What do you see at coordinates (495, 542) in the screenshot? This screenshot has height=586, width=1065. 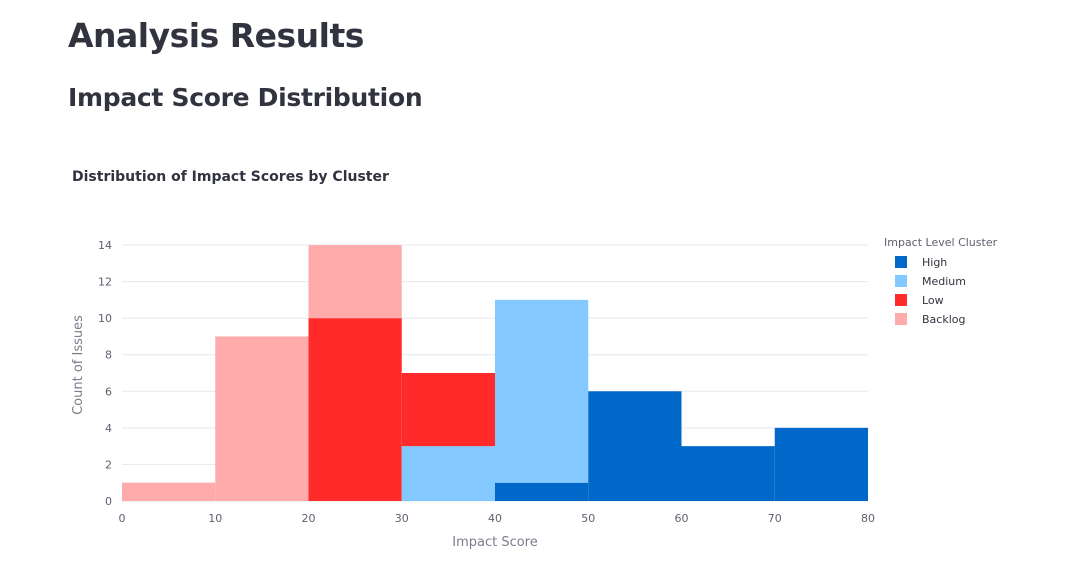 I see `x-axis-title: Impact Score` at bounding box center [495, 542].